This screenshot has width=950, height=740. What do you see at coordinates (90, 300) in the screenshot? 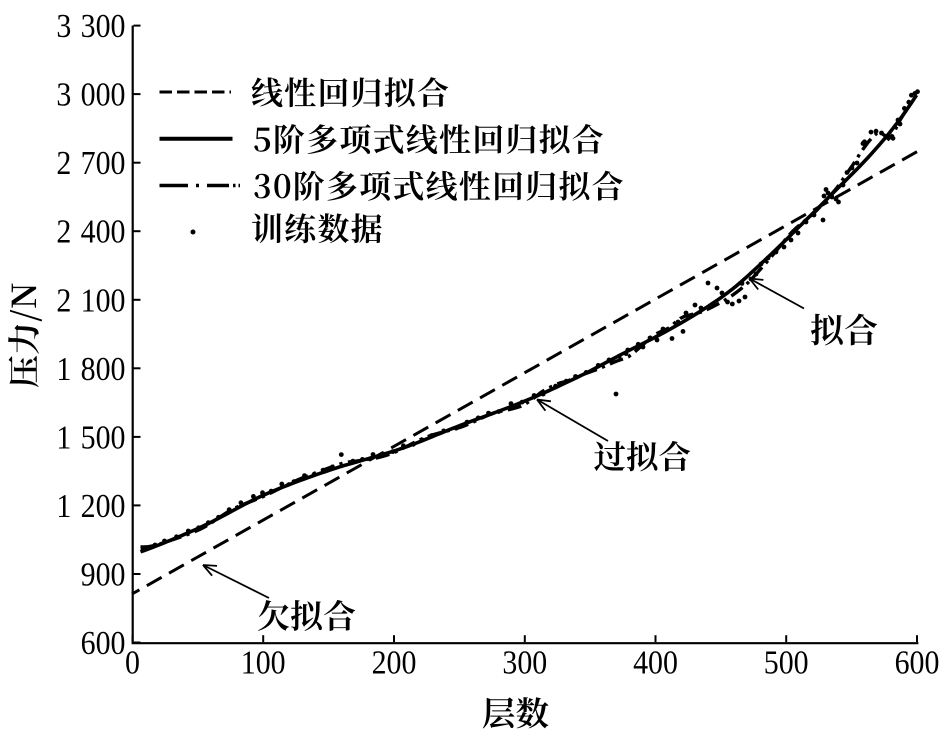
I see `svg-text: 2 100` at bounding box center [90, 300].